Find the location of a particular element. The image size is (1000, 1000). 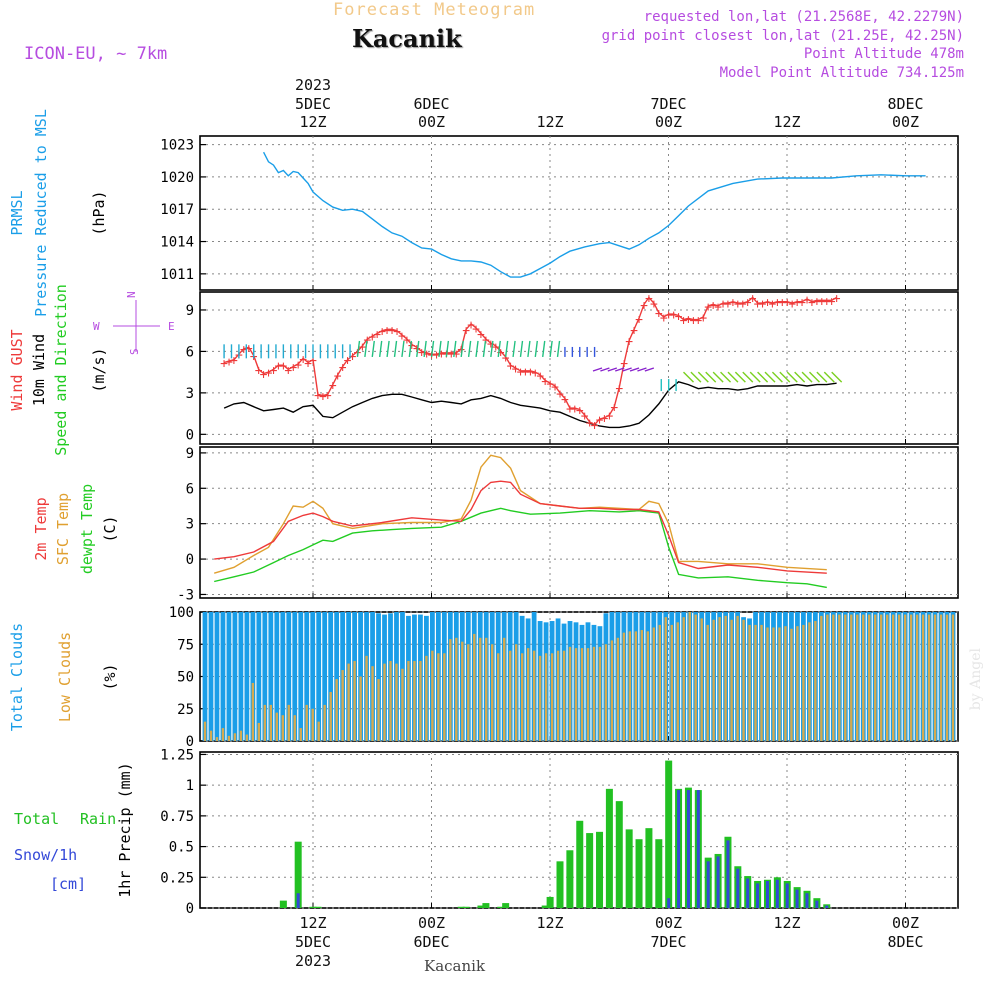

wind-panel-frame is located at coordinates (579, 368).